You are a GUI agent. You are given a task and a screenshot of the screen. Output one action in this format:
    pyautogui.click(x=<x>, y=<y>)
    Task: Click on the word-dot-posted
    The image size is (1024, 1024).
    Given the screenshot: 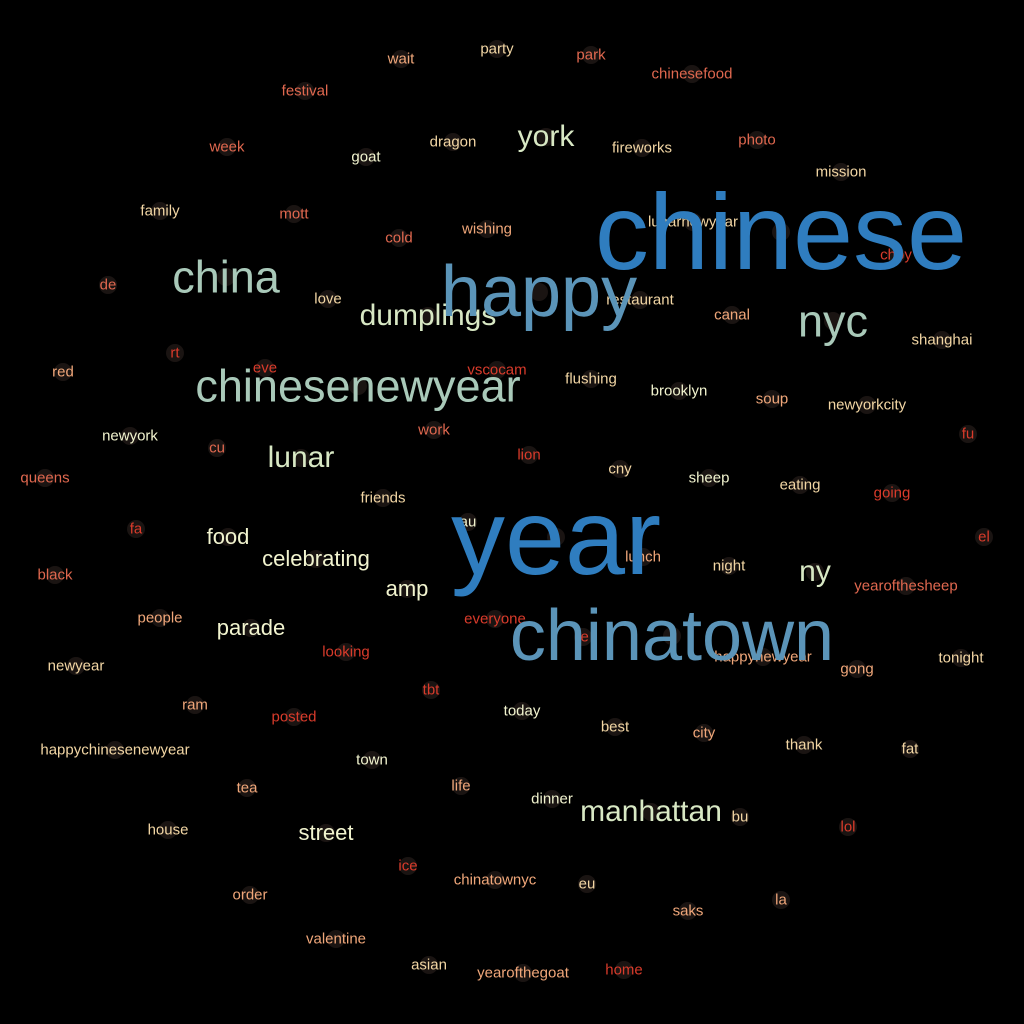 What is the action you would take?
    pyautogui.click(x=294, y=717)
    